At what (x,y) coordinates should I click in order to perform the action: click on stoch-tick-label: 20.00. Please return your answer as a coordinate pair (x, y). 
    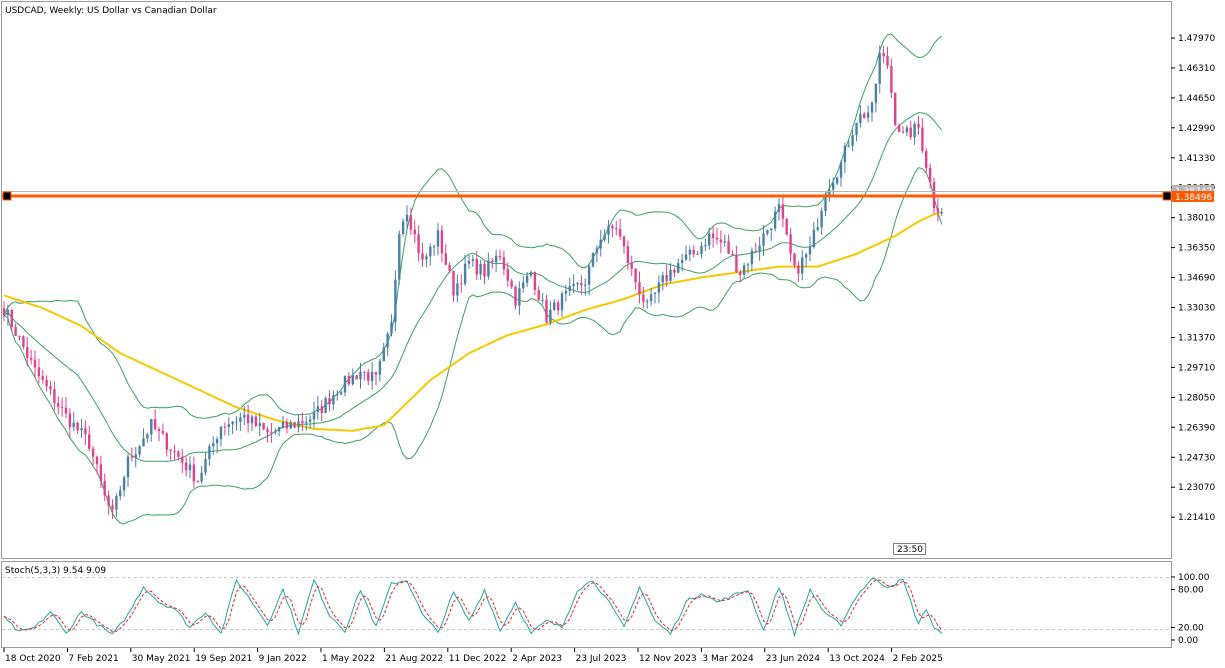
    Looking at the image, I should click on (1191, 628).